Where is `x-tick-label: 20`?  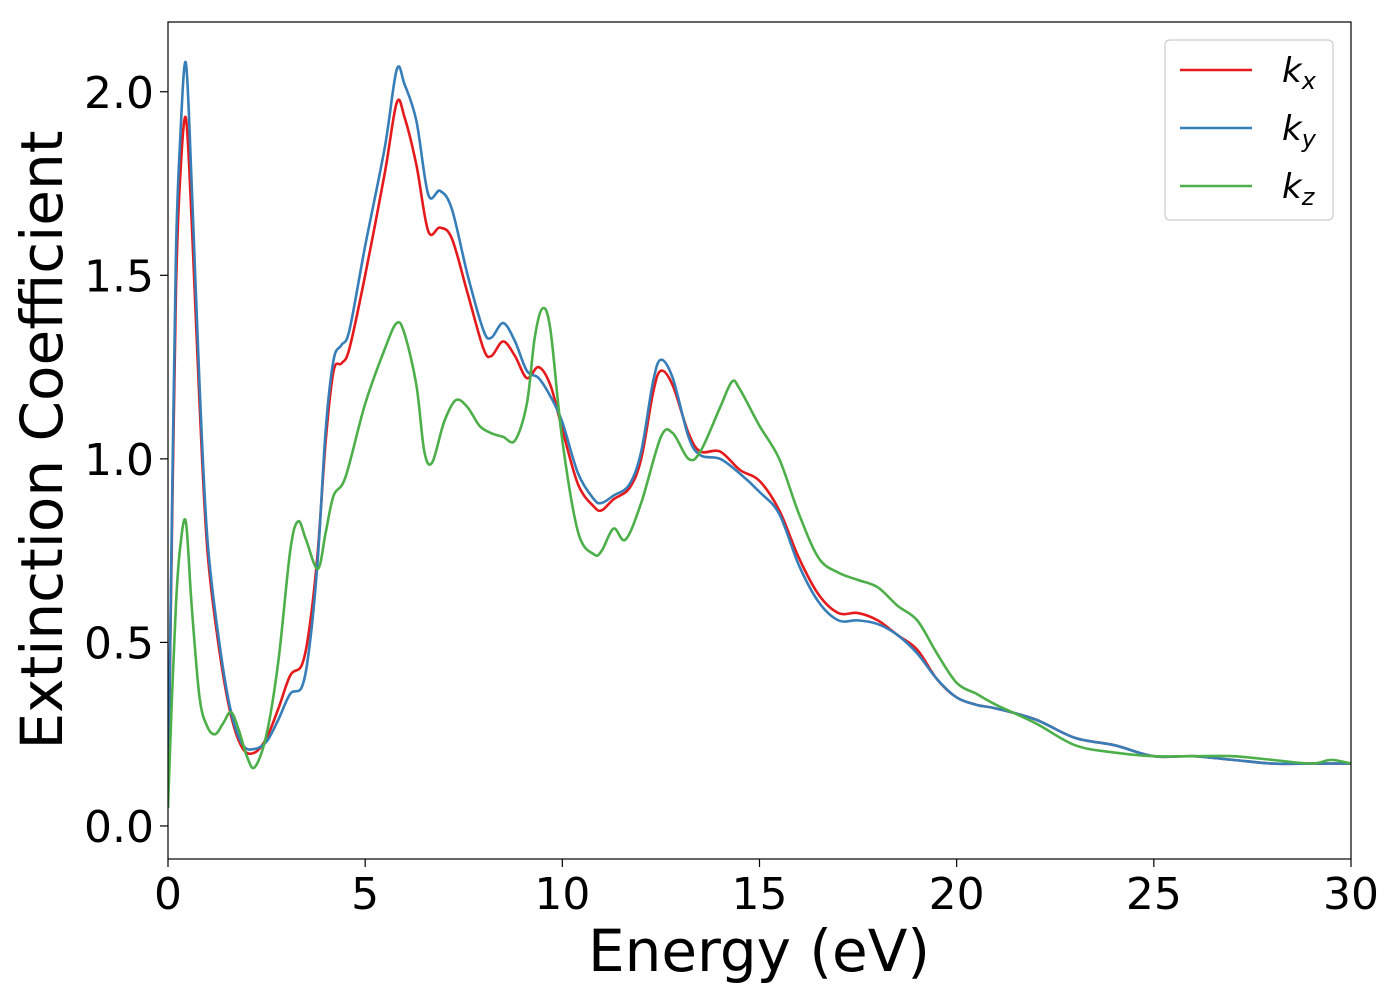
x-tick-label: 20 is located at coordinates (957, 894).